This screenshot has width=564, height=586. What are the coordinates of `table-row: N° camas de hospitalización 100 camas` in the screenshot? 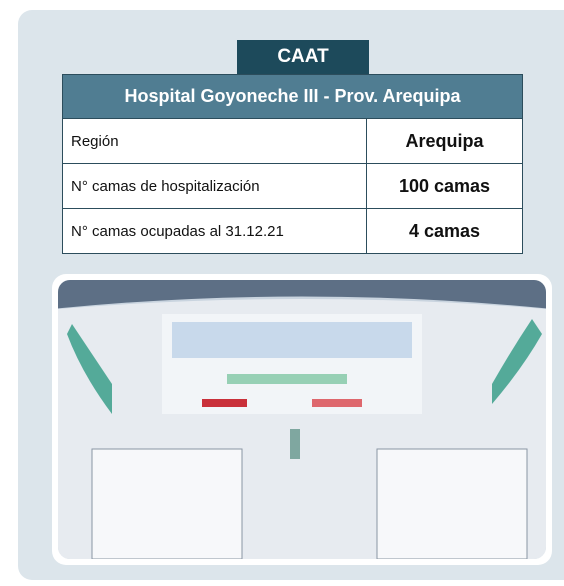 It's located at (292, 186).